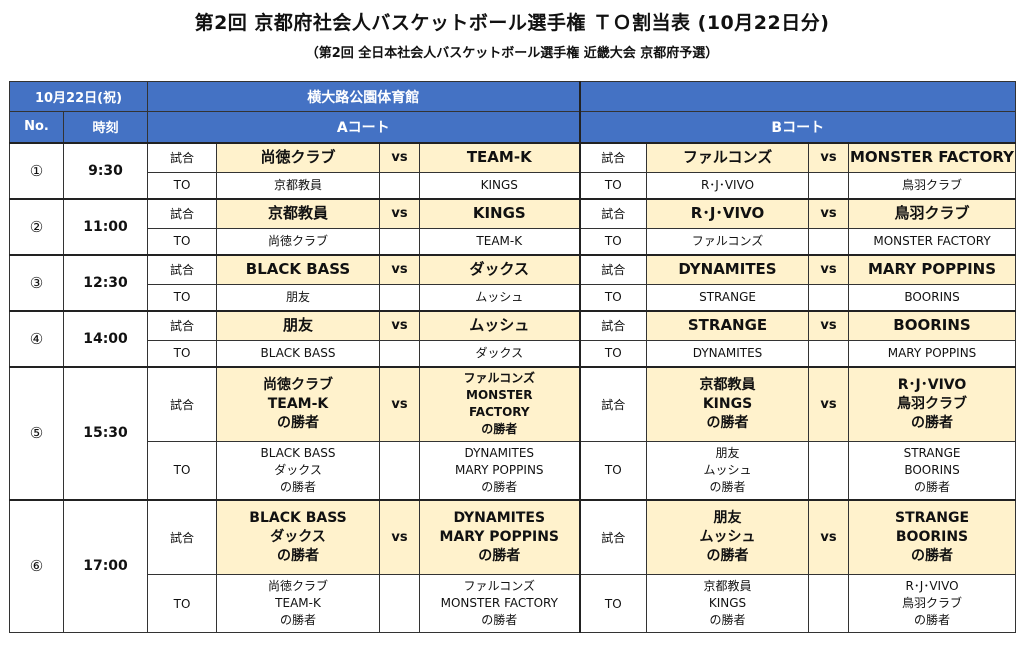 The height and width of the screenshot is (652, 1024). Describe the element at coordinates (932, 185) in the screenshot. I see `court-b-to-away: 鳥羽クラブ` at that location.